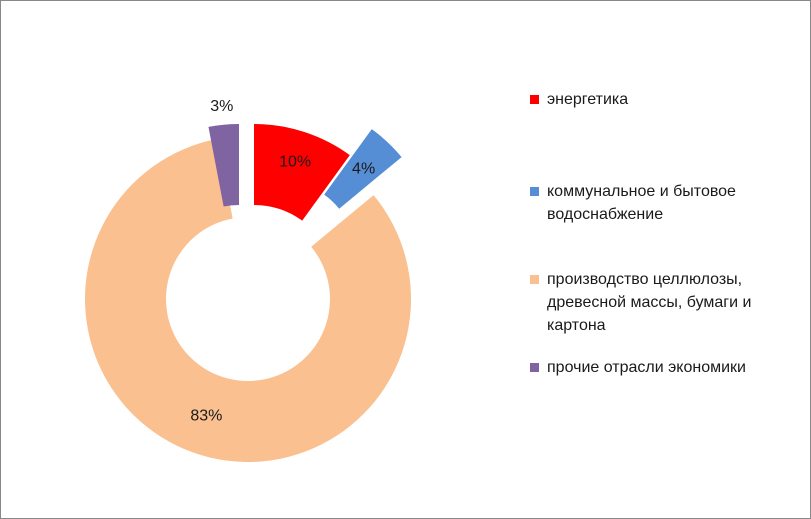 The image size is (811, 519). I want to click on legend-item-energy: энергетика, so click(667, 99).